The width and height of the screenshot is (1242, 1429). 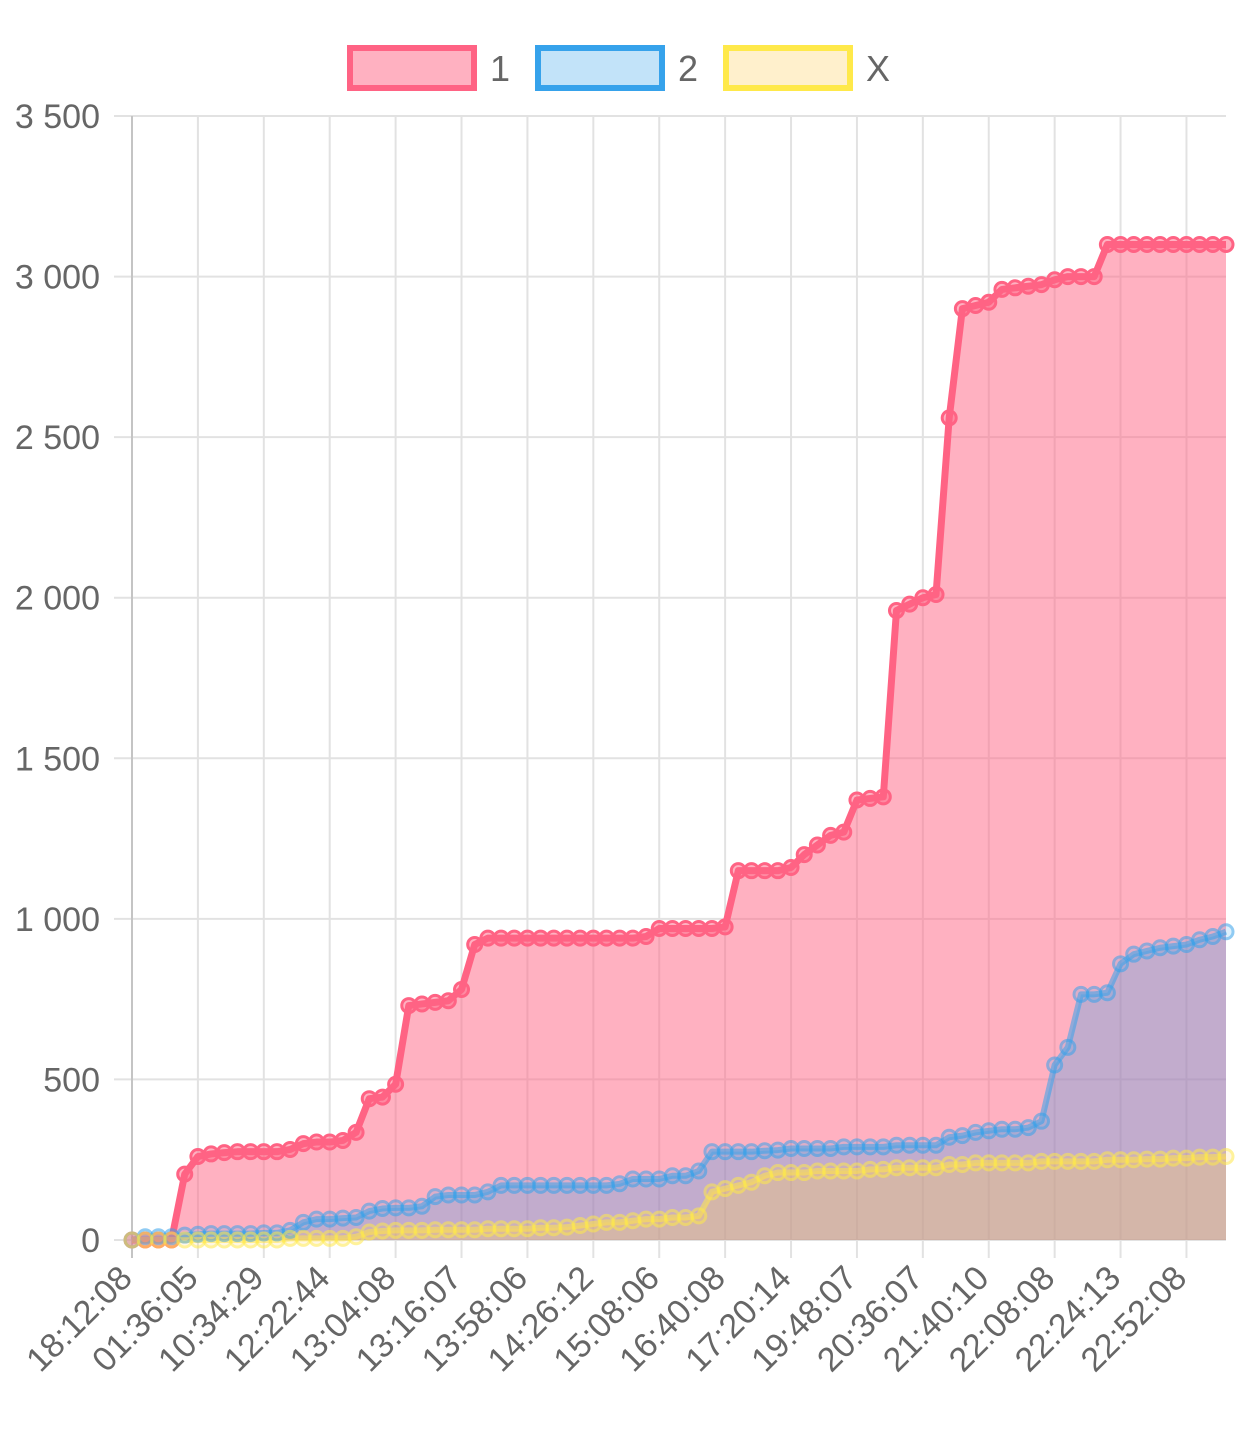 I want to click on legend-swatch-X, so click(x=788, y=68).